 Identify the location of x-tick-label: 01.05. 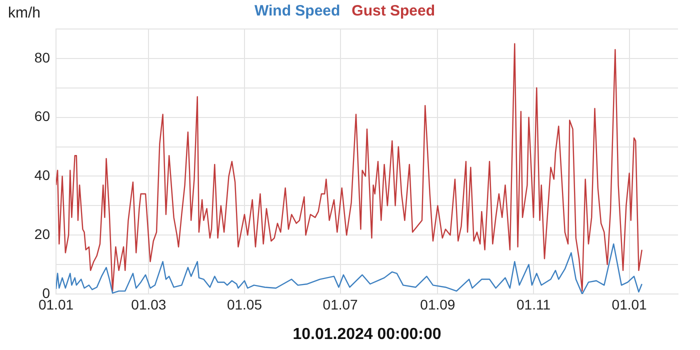
(244, 304).